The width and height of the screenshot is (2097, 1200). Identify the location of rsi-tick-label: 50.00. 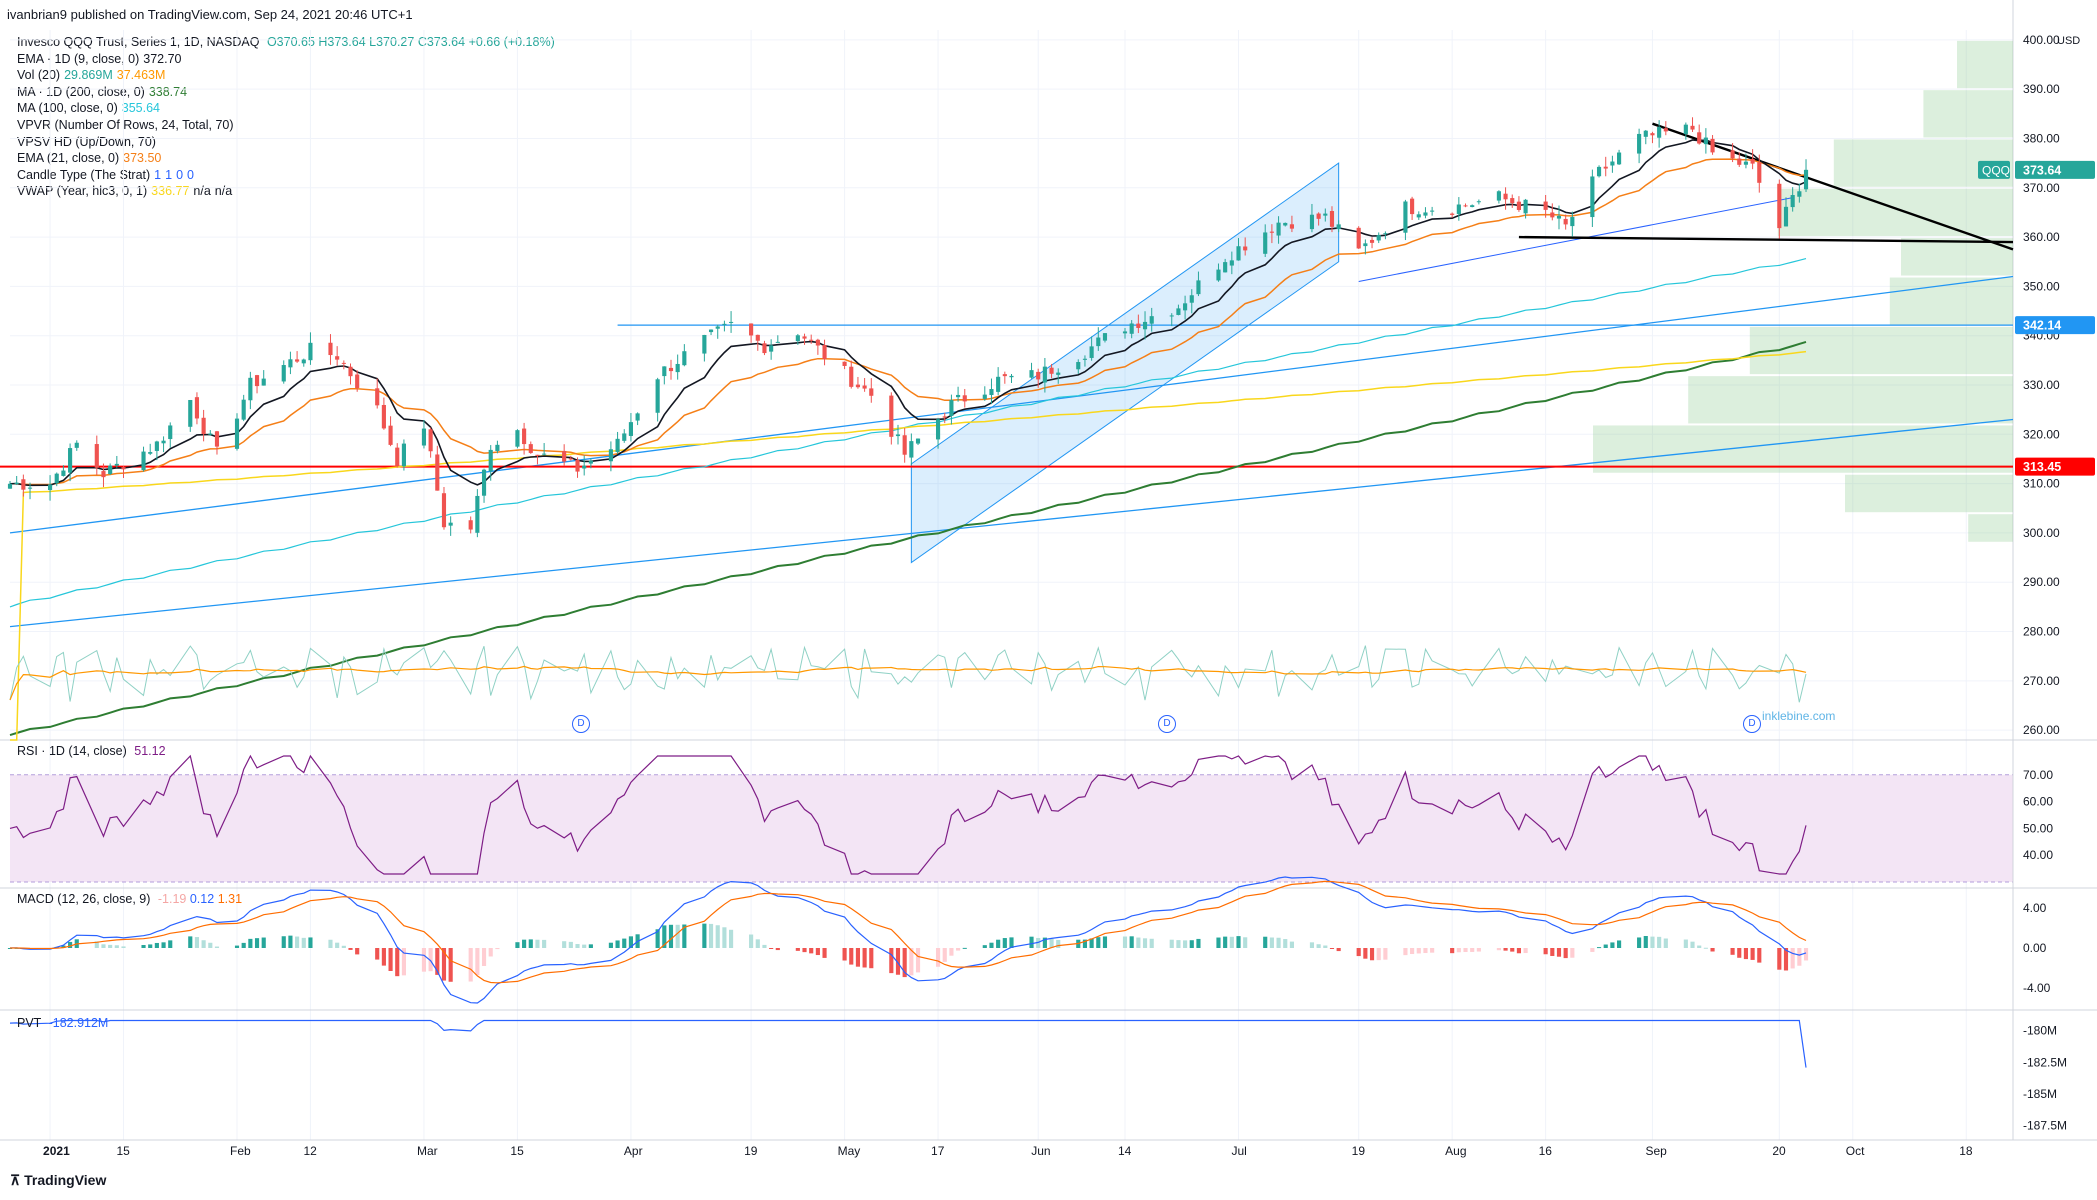
(2038, 828).